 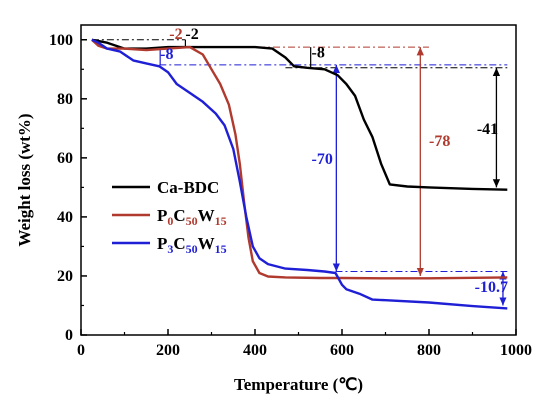 I want to click on annotation-label-2: -8, so click(x=166, y=54).